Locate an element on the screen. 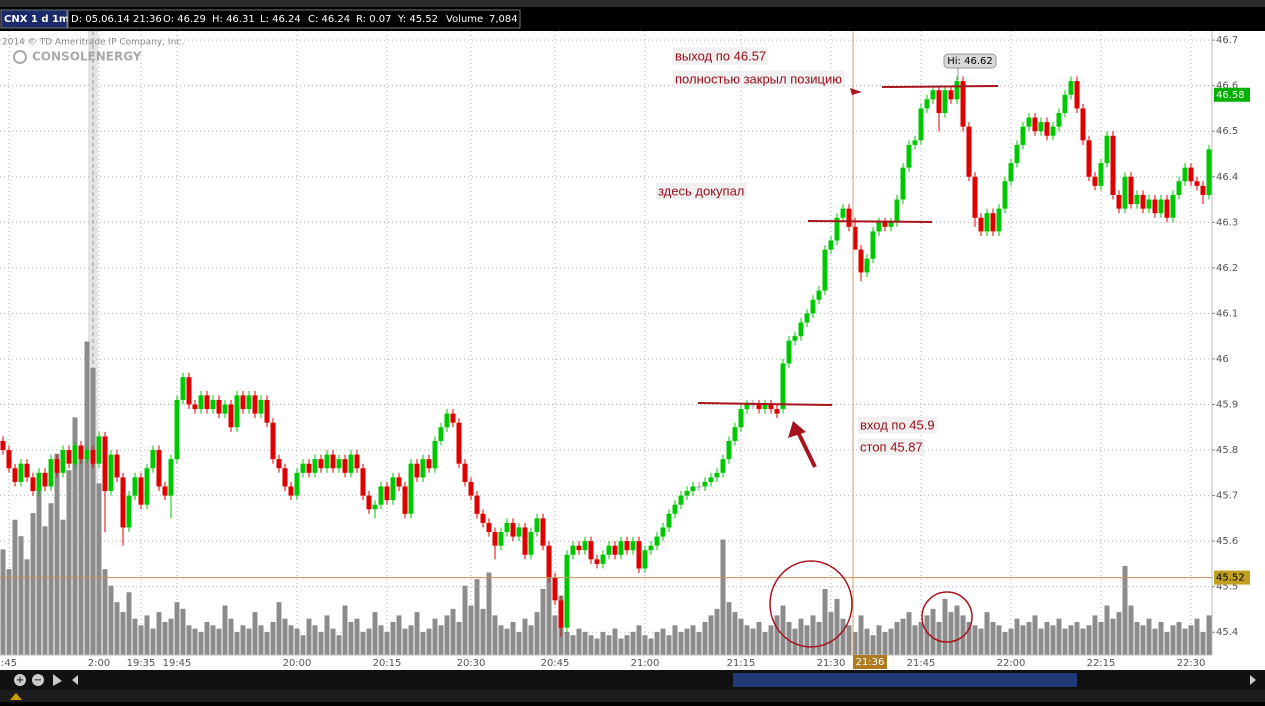 The height and width of the screenshot is (706, 1265). scroll-right is located at coordinates (1253, 680).